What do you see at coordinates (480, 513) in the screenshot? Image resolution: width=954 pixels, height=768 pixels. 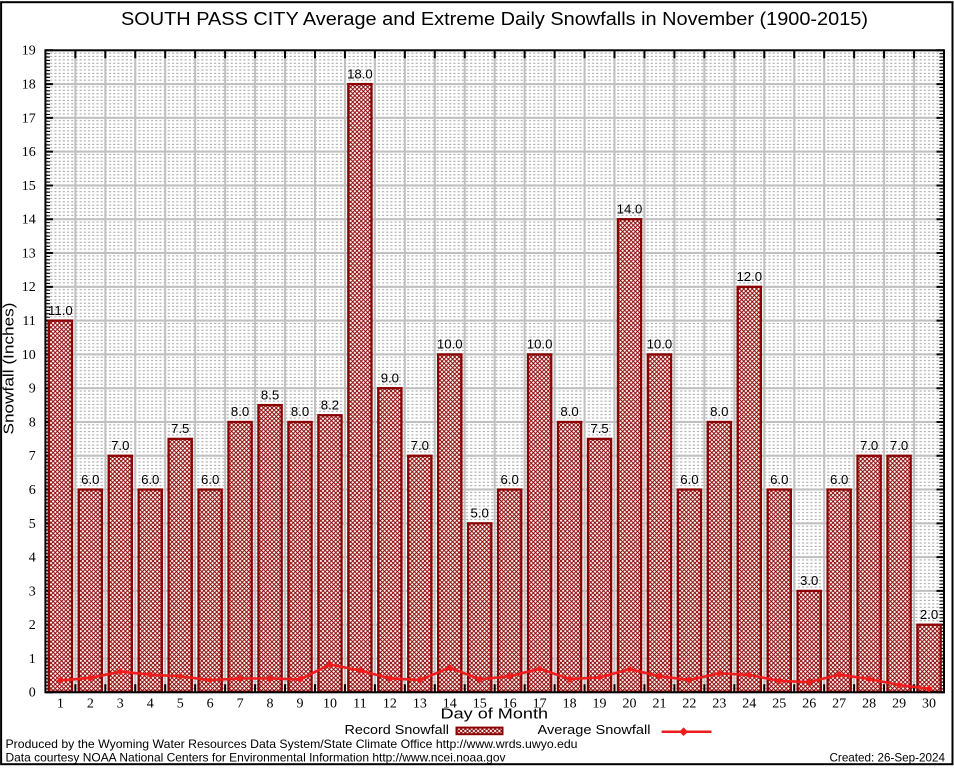 I see `svg-text: 5.0` at bounding box center [480, 513].